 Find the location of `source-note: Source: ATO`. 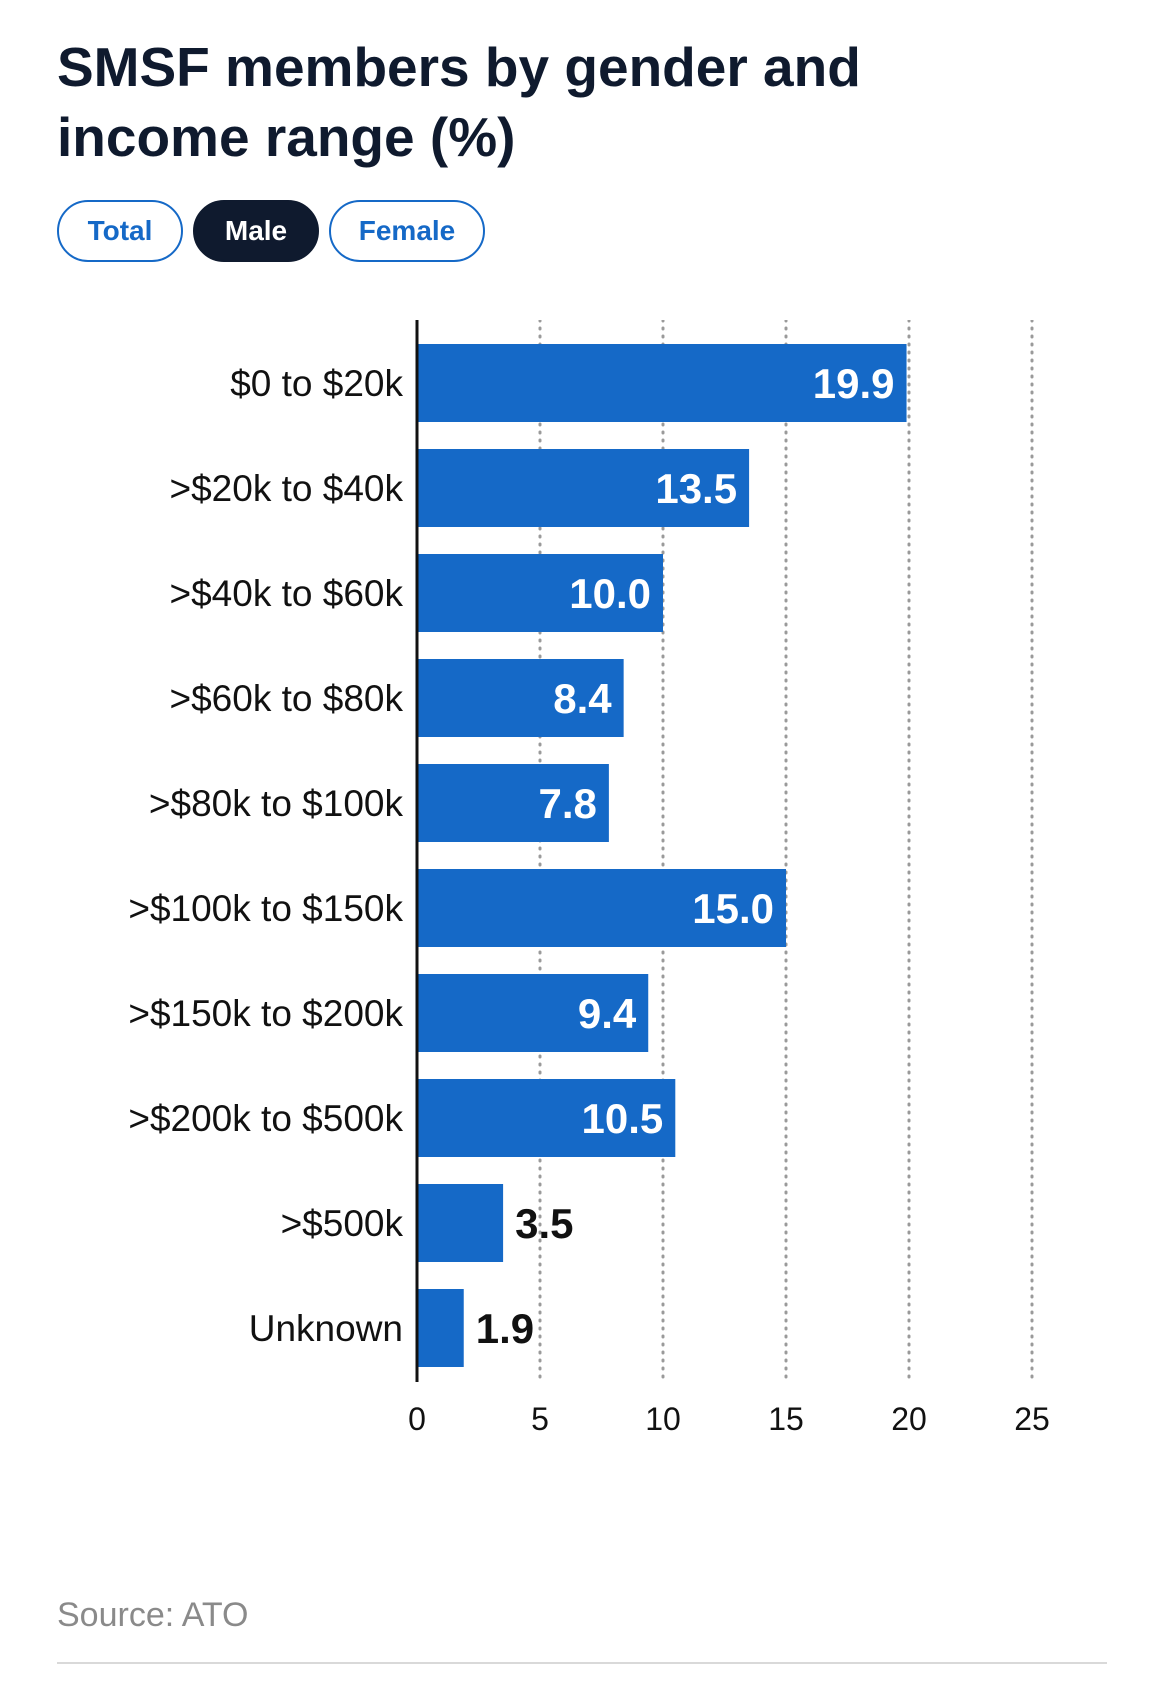

source-note: Source: ATO is located at coordinates (153, 1615).